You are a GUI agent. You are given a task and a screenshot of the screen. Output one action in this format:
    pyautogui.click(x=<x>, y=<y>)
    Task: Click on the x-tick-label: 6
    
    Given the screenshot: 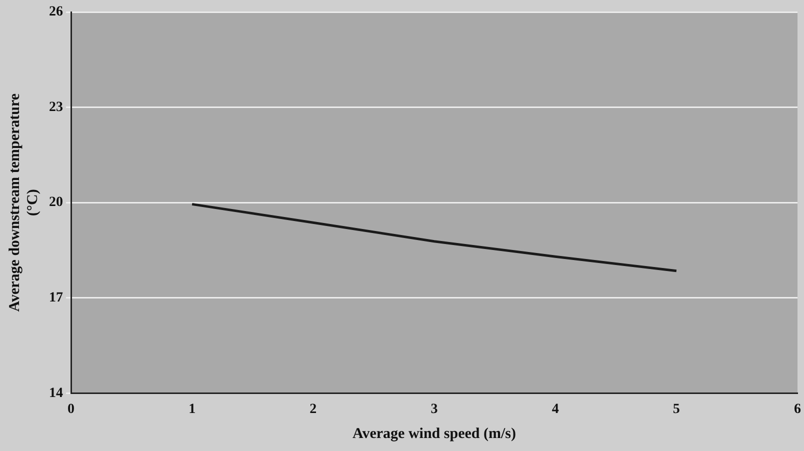 What is the action you would take?
    pyautogui.click(x=797, y=410)
    